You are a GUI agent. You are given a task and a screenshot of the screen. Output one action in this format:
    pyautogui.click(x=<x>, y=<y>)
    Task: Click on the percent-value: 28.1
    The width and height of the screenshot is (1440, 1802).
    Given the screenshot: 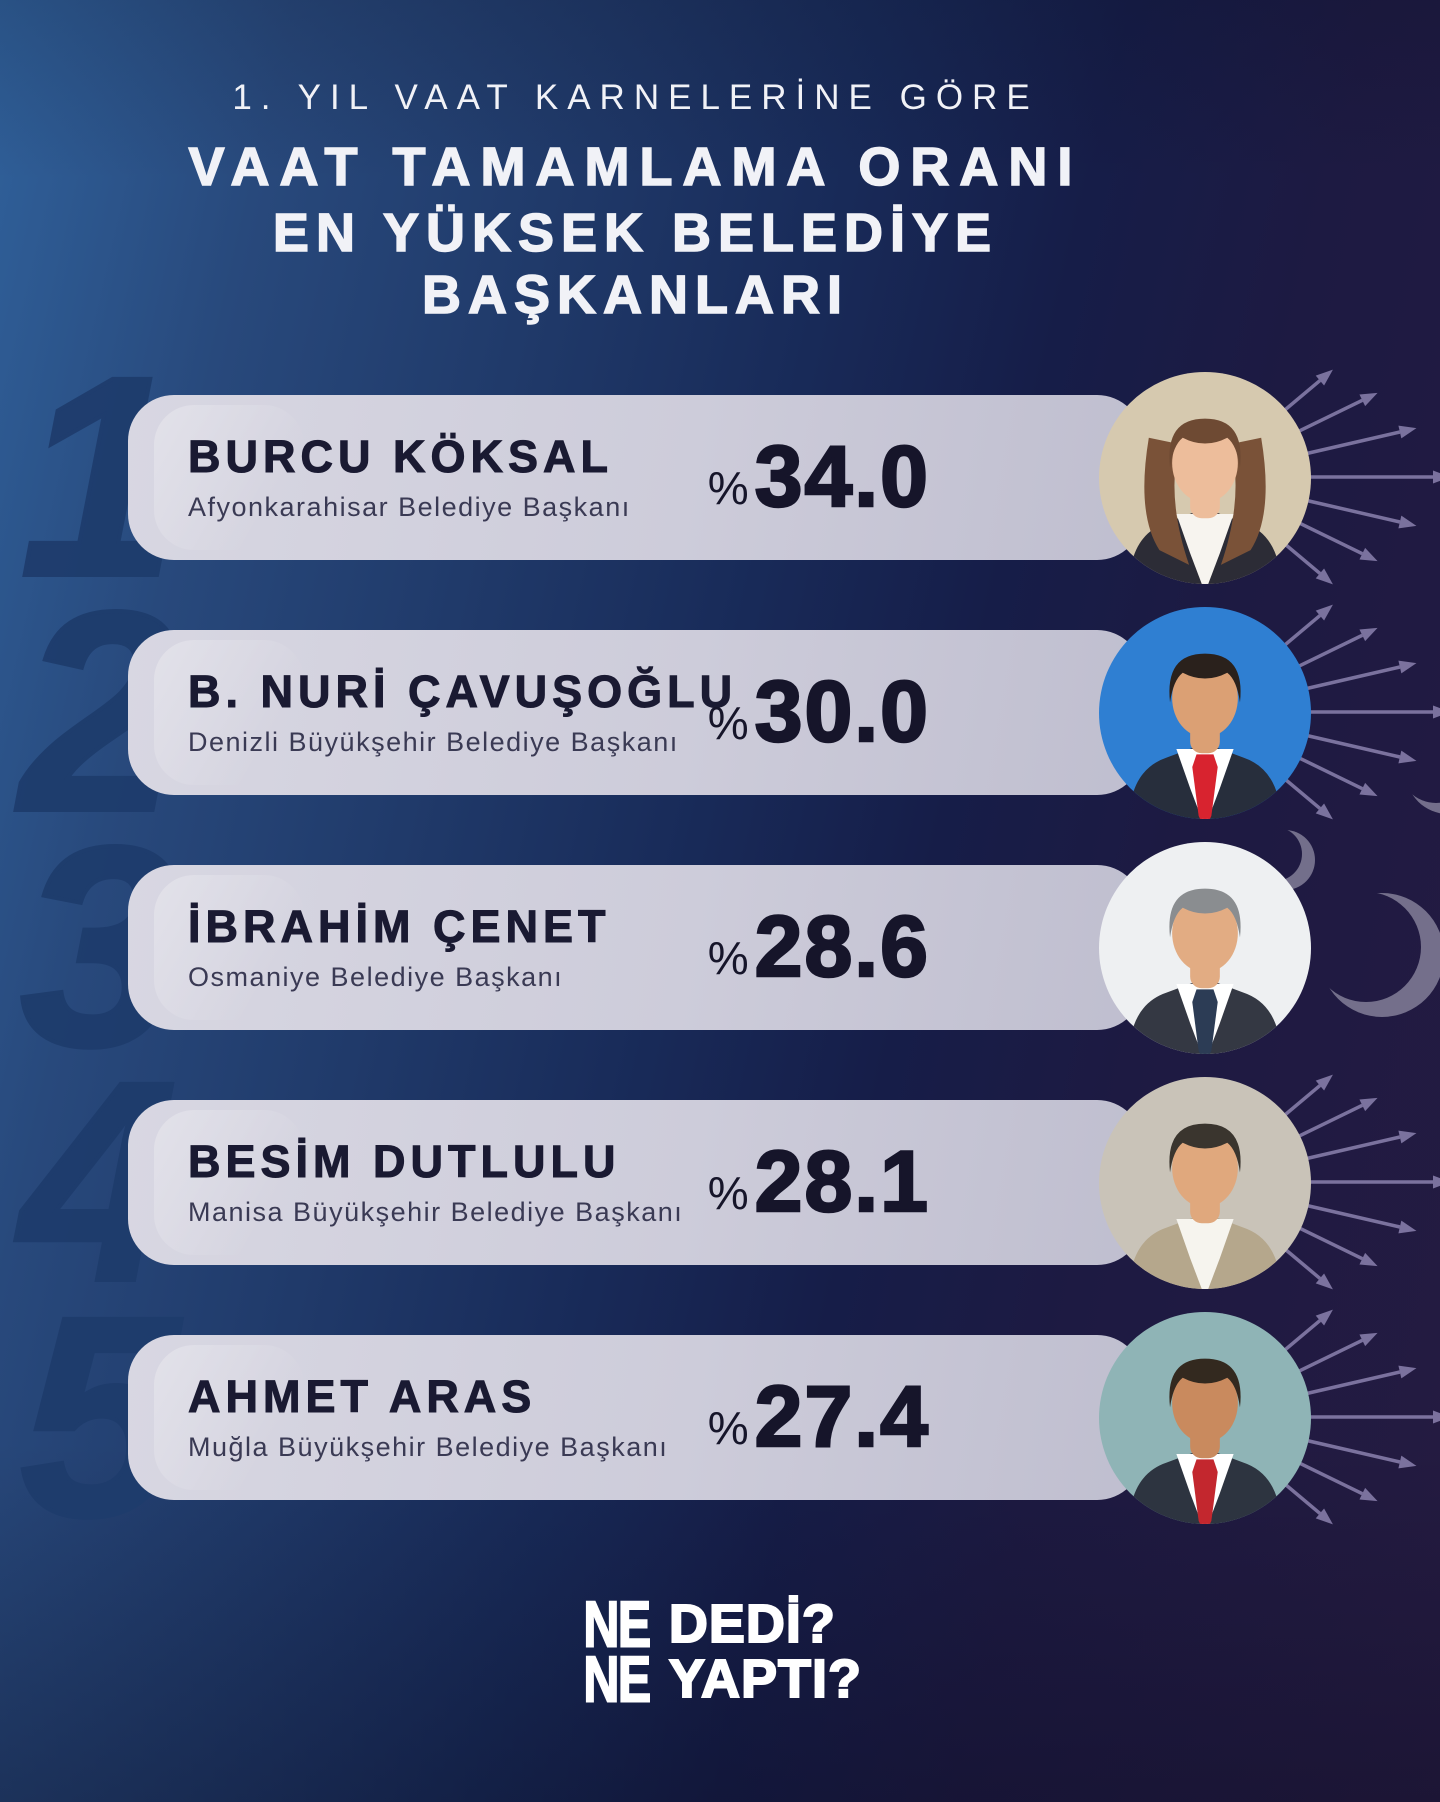 What is the action you would take?
    pyautogui.click(x=841, y=1182)
    